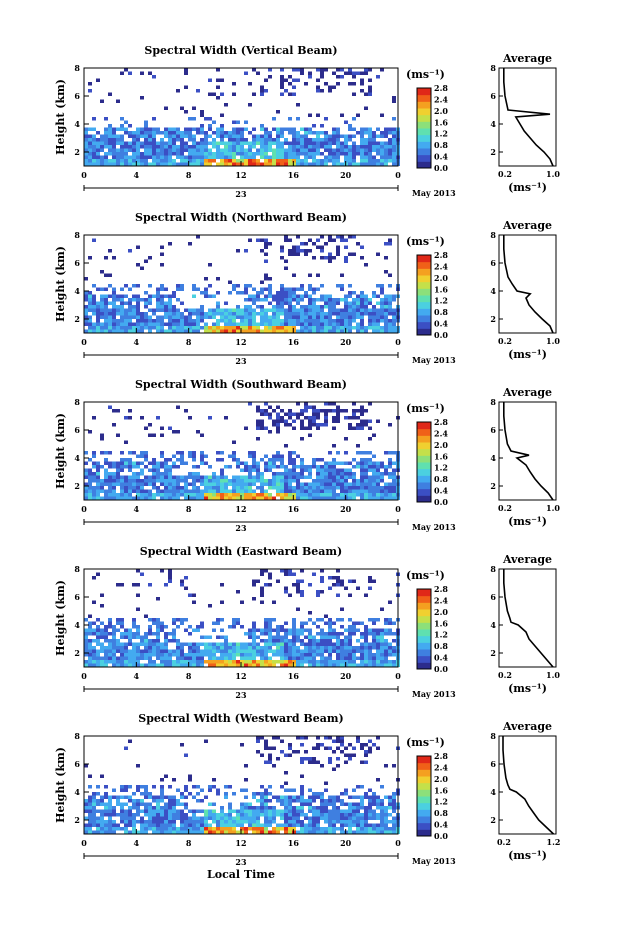  I want to click on x-tick-label: 0, so click(84, 843).